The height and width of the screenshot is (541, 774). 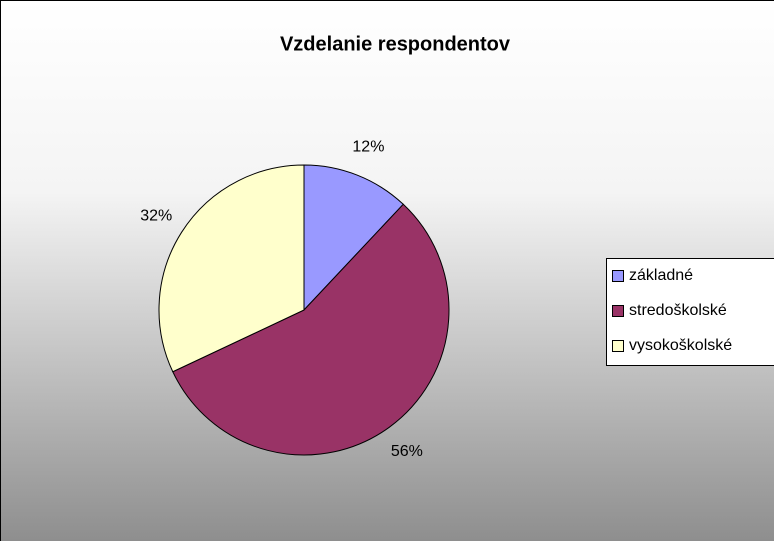 I want to click on data-label: 56%, so click(x=407, y=451).